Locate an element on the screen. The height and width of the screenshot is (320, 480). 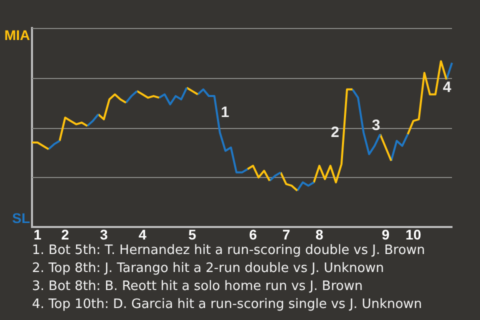
x-tick-label: 3 is located at coordinates (104, 234).